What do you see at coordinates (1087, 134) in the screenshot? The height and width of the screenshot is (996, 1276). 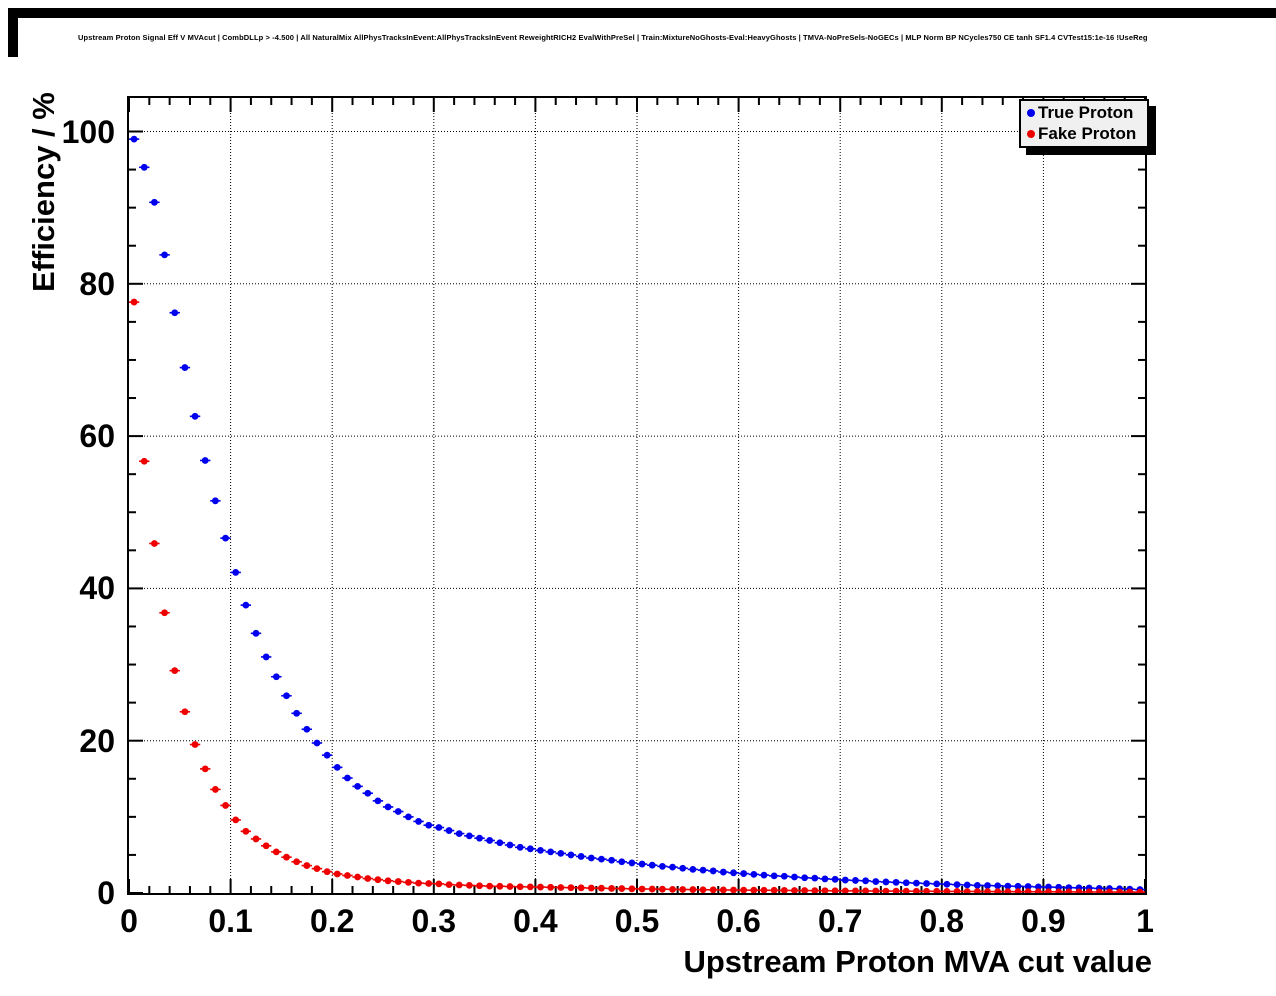 I see `legend-label: Fake Proton` at bounding box center [1087, 134].